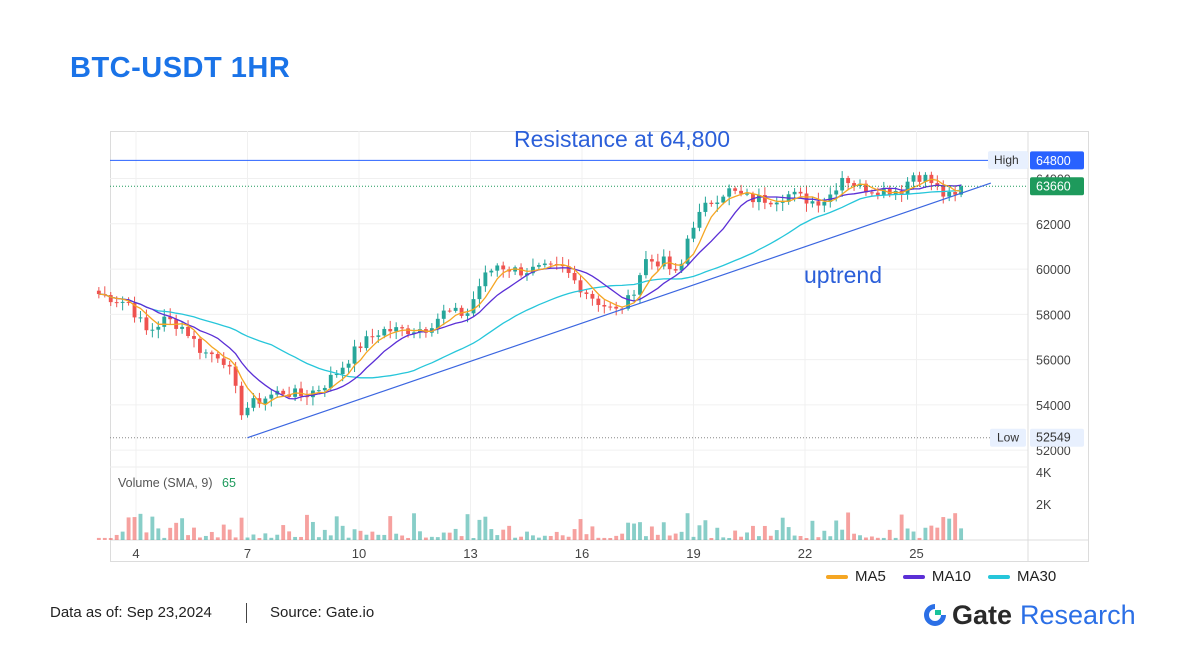 This screenshot has width=1200, height=654. Describe the element at coordinates (1022, 576) in the screenshot. I see `legend-item-ma30: MA30` at that location.